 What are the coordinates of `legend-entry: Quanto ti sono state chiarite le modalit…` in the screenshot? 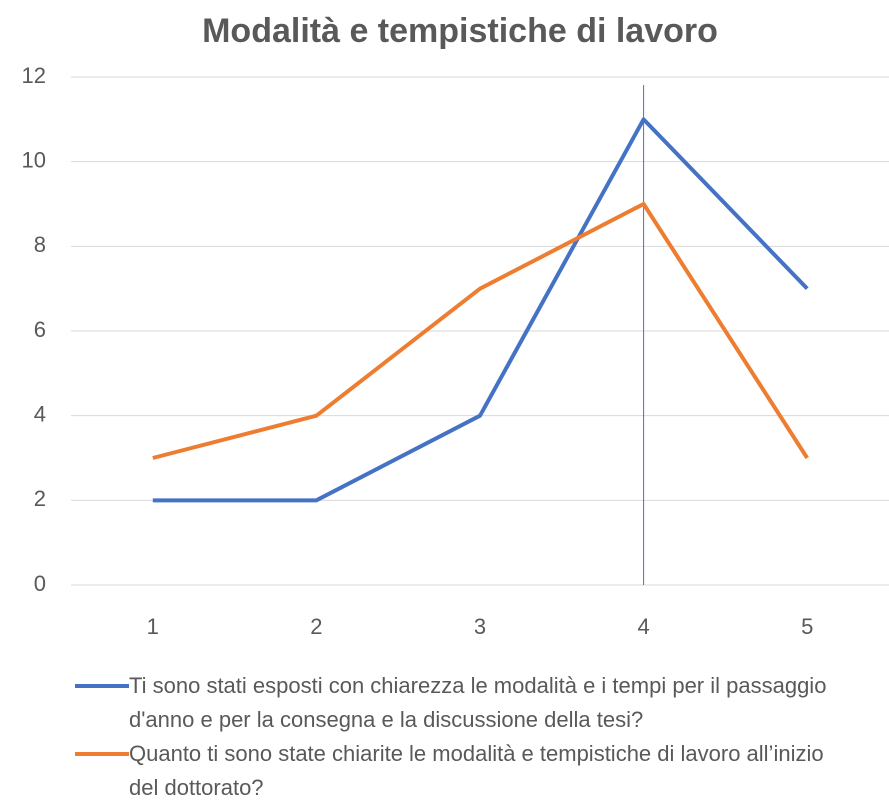 It's located at (470, 771).